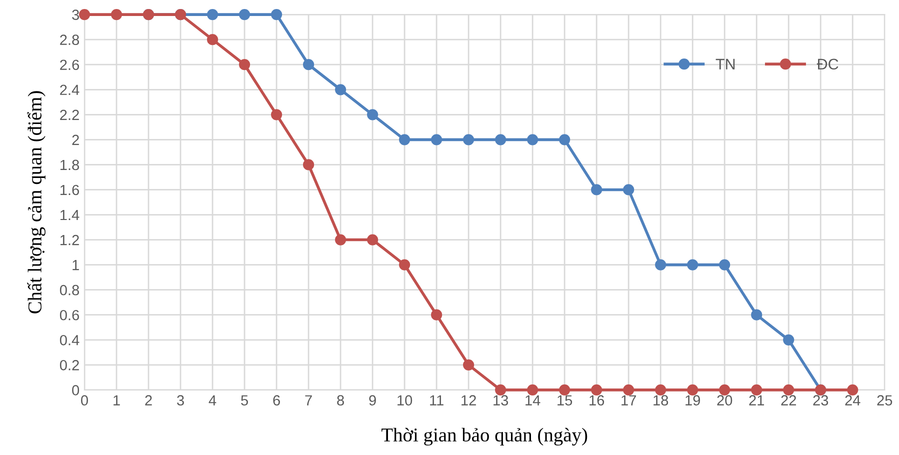  Describe the element at coordinates (70, 65) in the screenshot. I see `y-tick-label: 2.6` at that location.